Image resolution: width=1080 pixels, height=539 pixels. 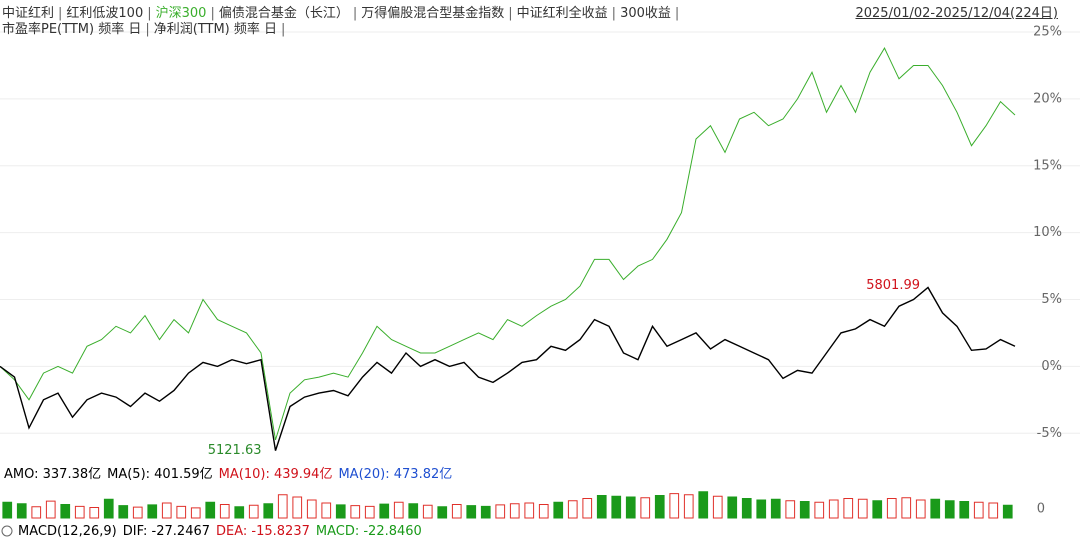 I want to click on legend-item: 偏债混合基金（长江）, so click(x=283, y=13).